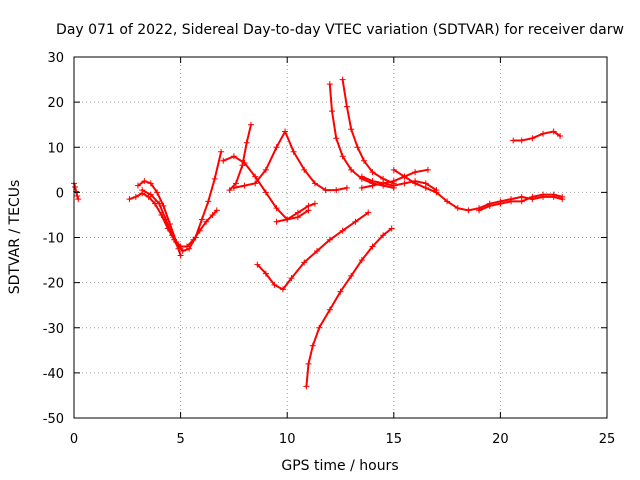  Describe the element at coordinates (74, 439) in the screenshot. I see `x-tick-label: 0` at that location.